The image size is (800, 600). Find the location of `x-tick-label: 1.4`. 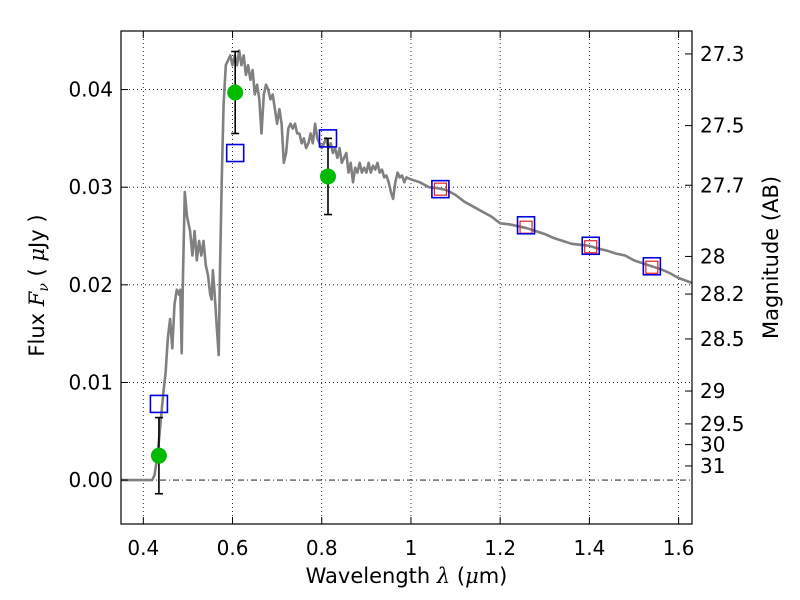

x-tick-label: 1.4 is located at coordinates (589, 548).